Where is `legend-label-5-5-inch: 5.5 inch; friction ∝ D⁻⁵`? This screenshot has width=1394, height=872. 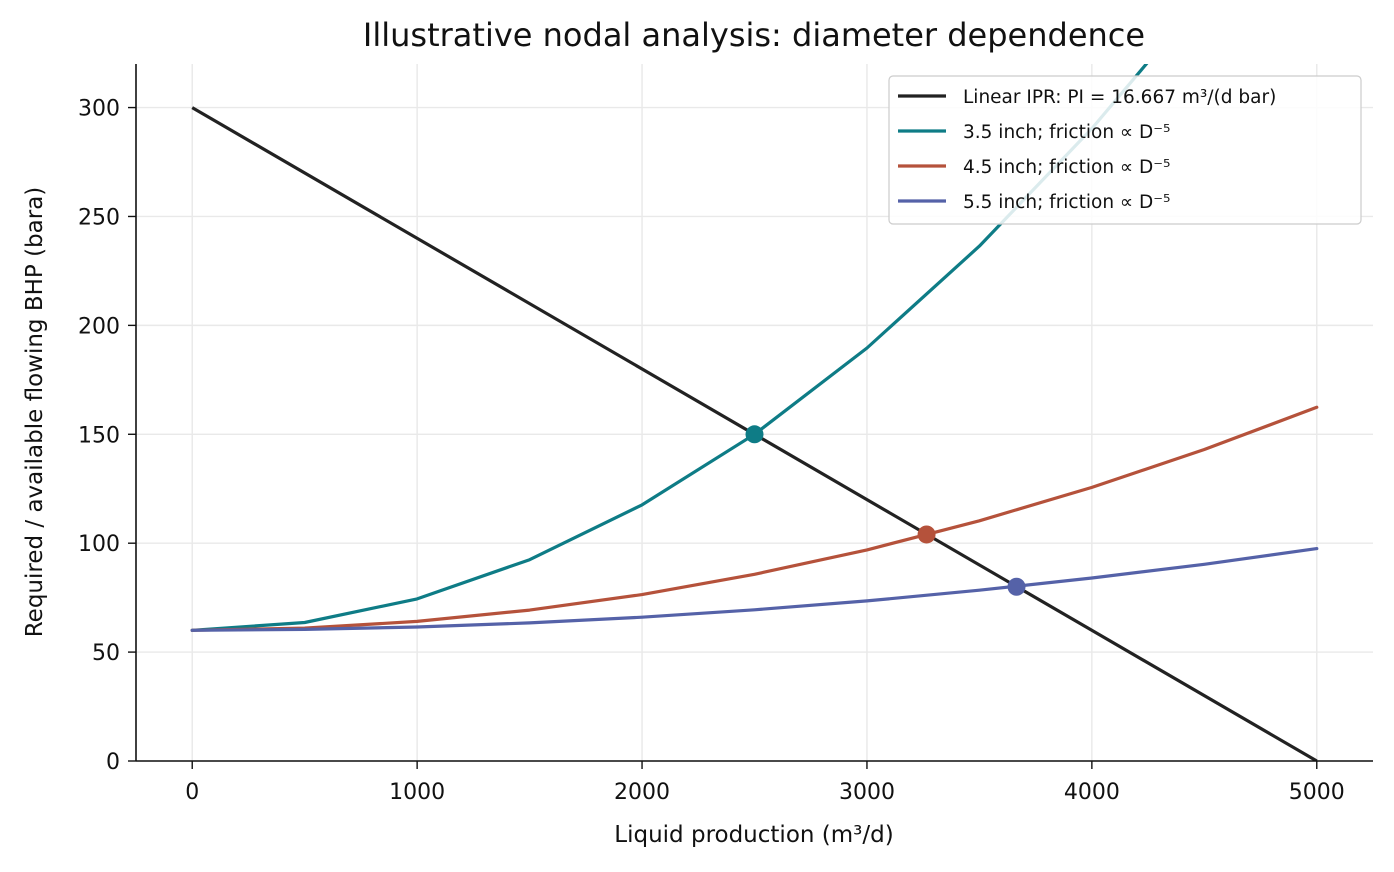
legend-label-5-5-inch: 5.5 inch; friction ∝ D⁻⁵ is located at coordinates (1066, 202).